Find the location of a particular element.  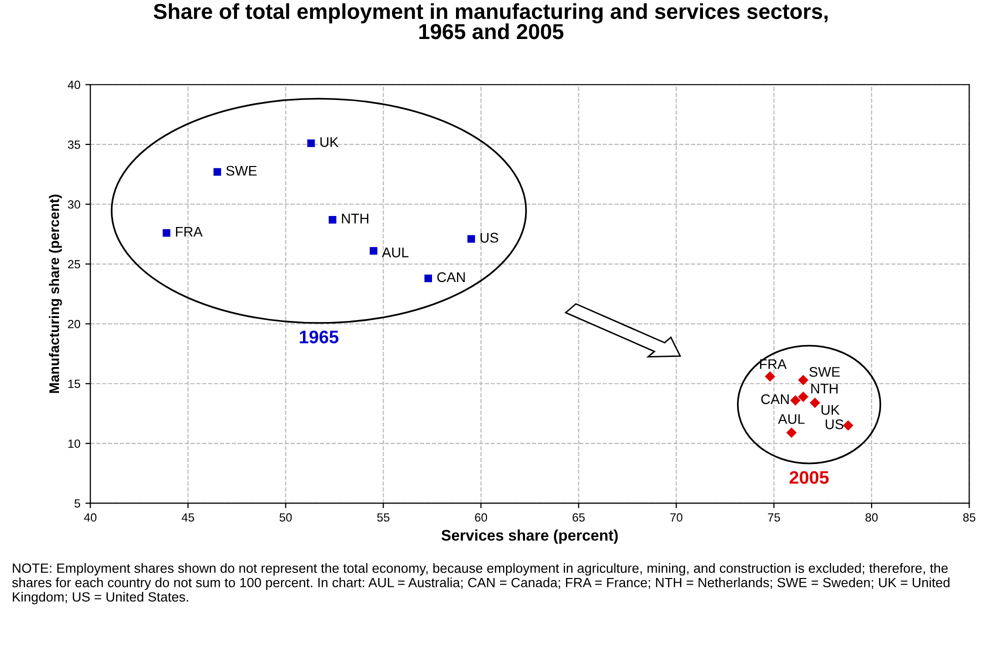

y-tick-label: 20 is located at coordinates (74, 324).